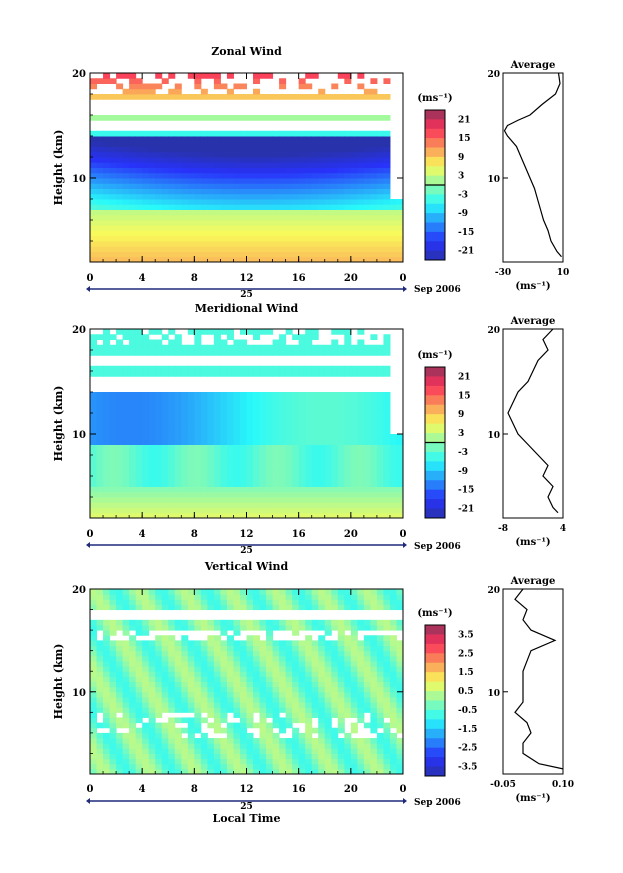  Describe the element at coordinates (405, 801) in the screenshot. I see `date-axis-arrow-right` at that location.